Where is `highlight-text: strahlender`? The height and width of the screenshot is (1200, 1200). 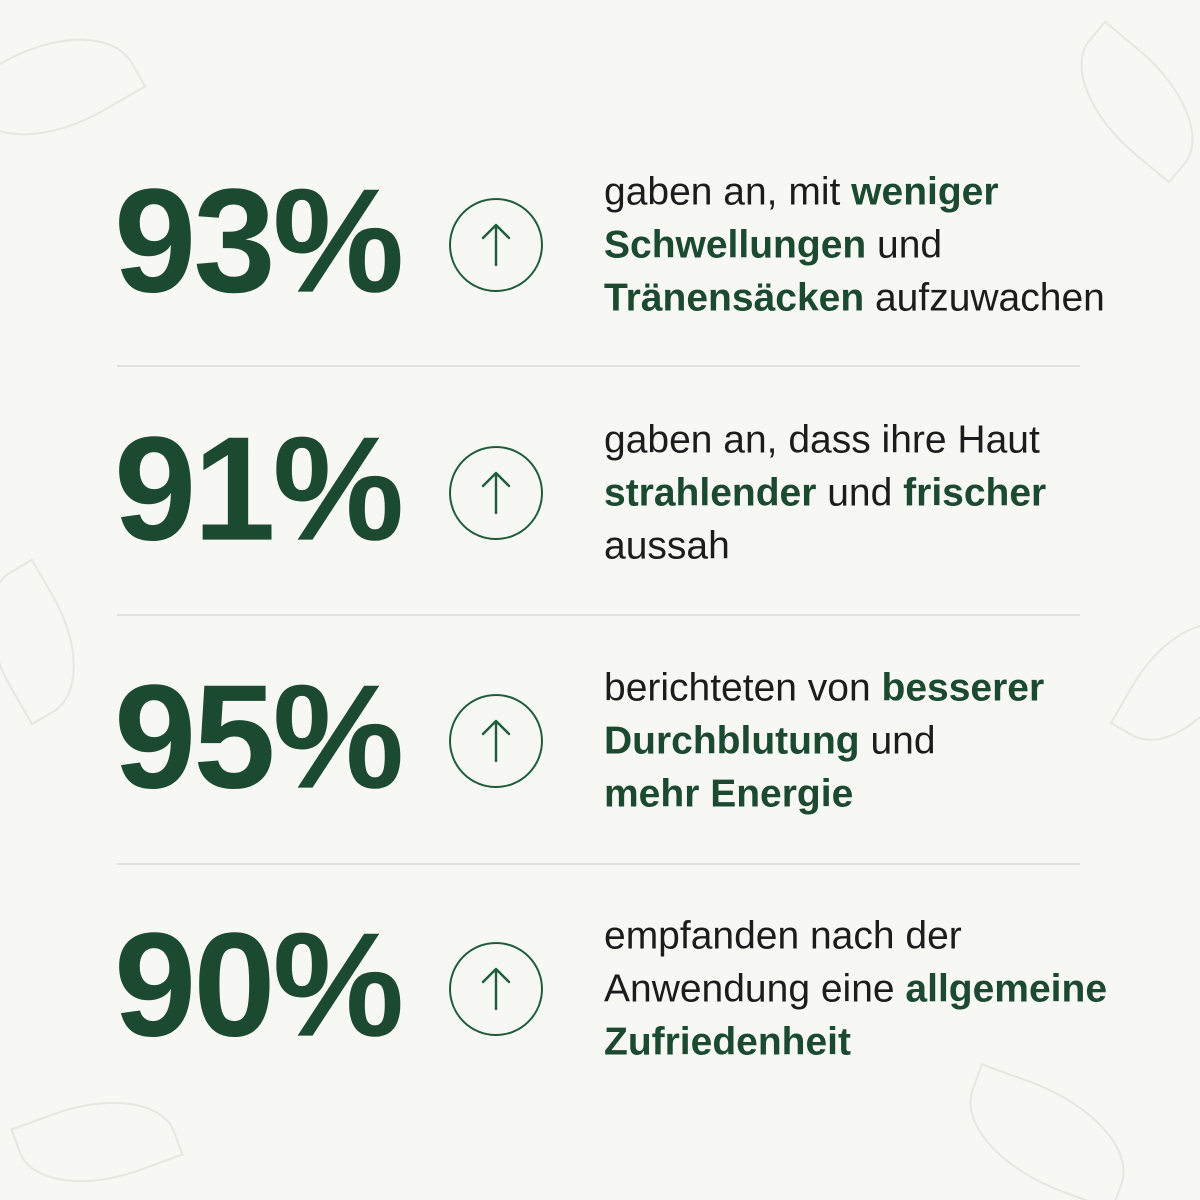 highlight-text: strahlender is located at coordinates (710, 493).